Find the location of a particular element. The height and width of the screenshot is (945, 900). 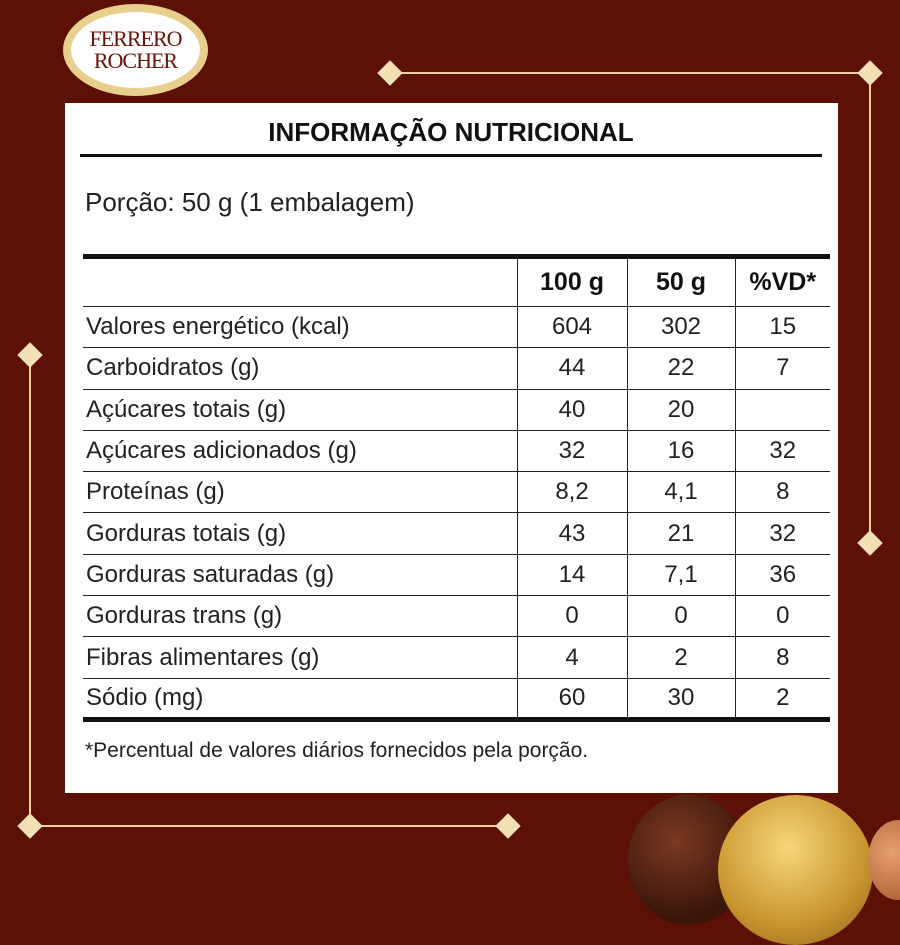

header-50g: 50 g is located at coordinates (680, 281).